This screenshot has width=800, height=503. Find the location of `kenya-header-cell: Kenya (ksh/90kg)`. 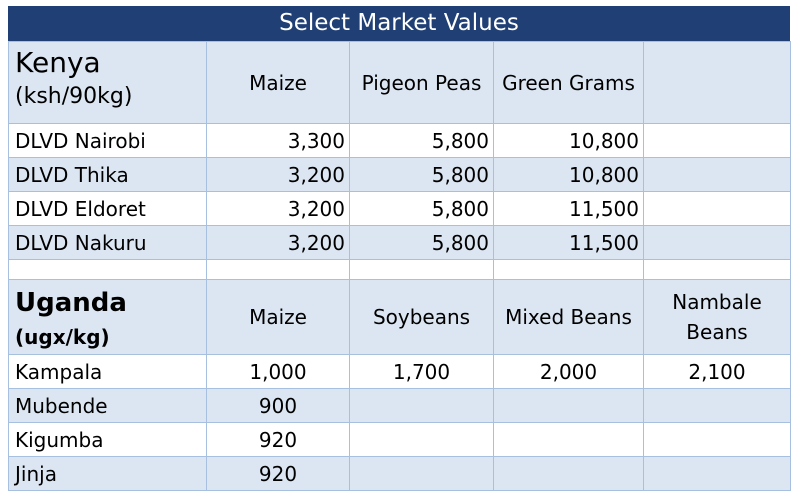

kenya-header-cell: Kenya (ksh/90kg) is located at coordinates (107, 82).